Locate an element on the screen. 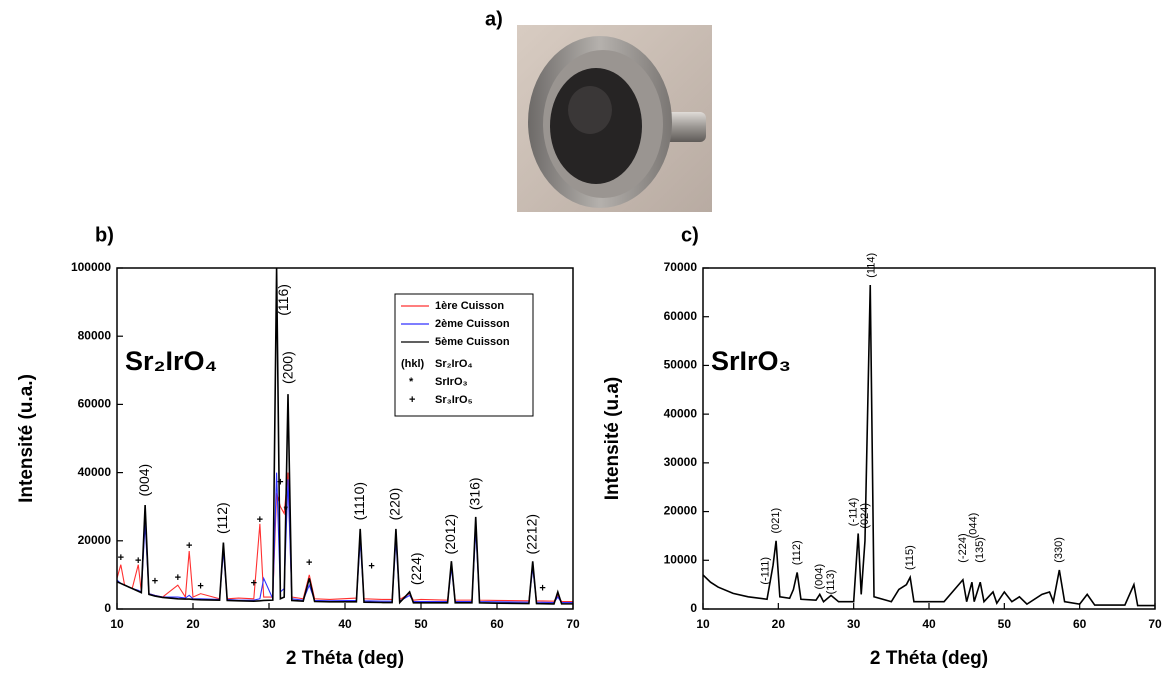 This screenshot has height=673, width=1168. data-line is located at coordinates (344, 537).